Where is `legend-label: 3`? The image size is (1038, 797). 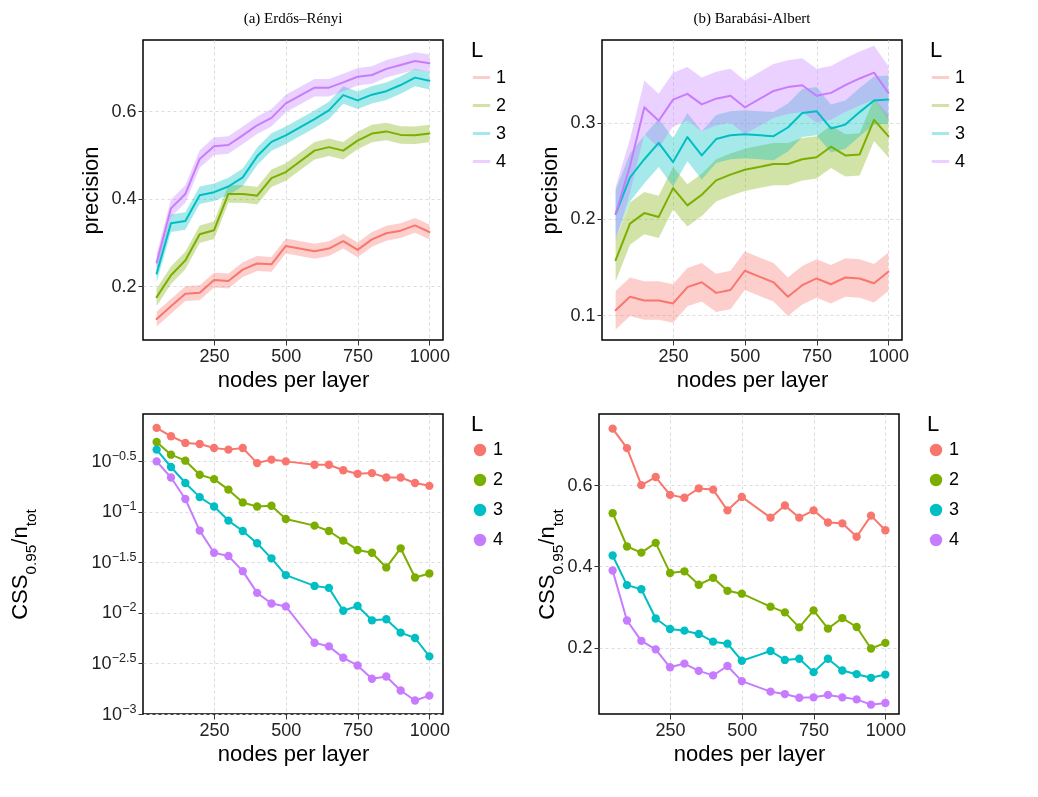
legend-label: 3 is located at coordinates (501, 132).